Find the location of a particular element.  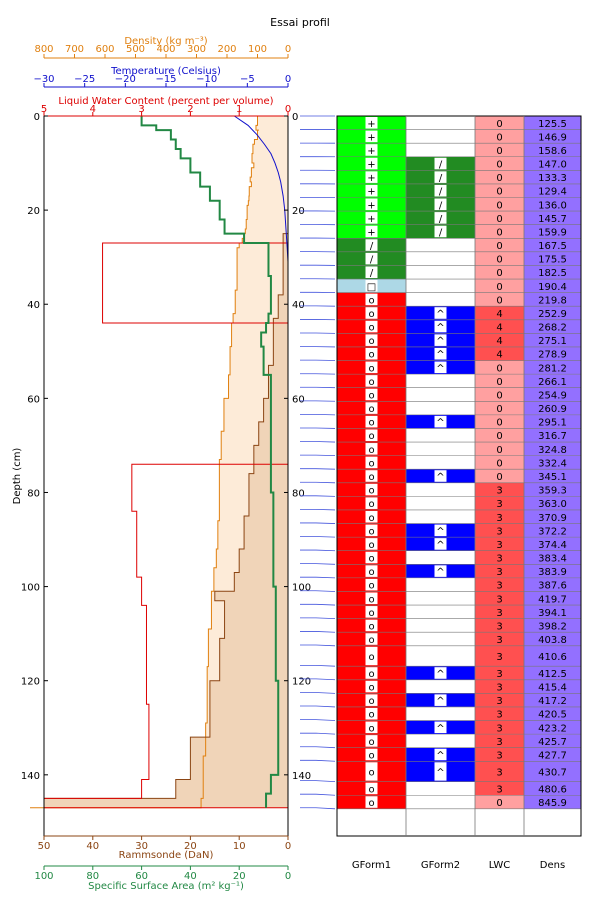

inner-depth-tick-label: 0 is located at coordinates (295, 117).